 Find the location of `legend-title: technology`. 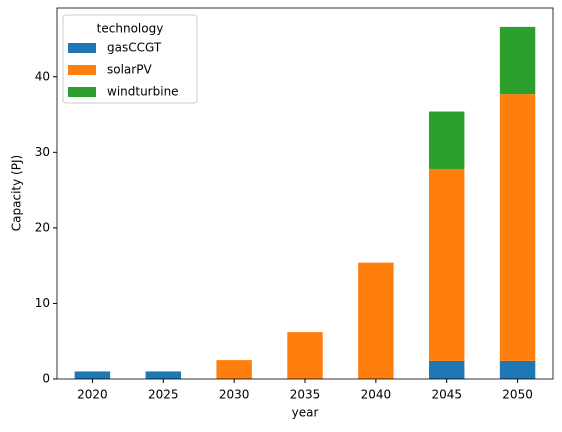

legend-title: technology is located at coordinates (130, 29).